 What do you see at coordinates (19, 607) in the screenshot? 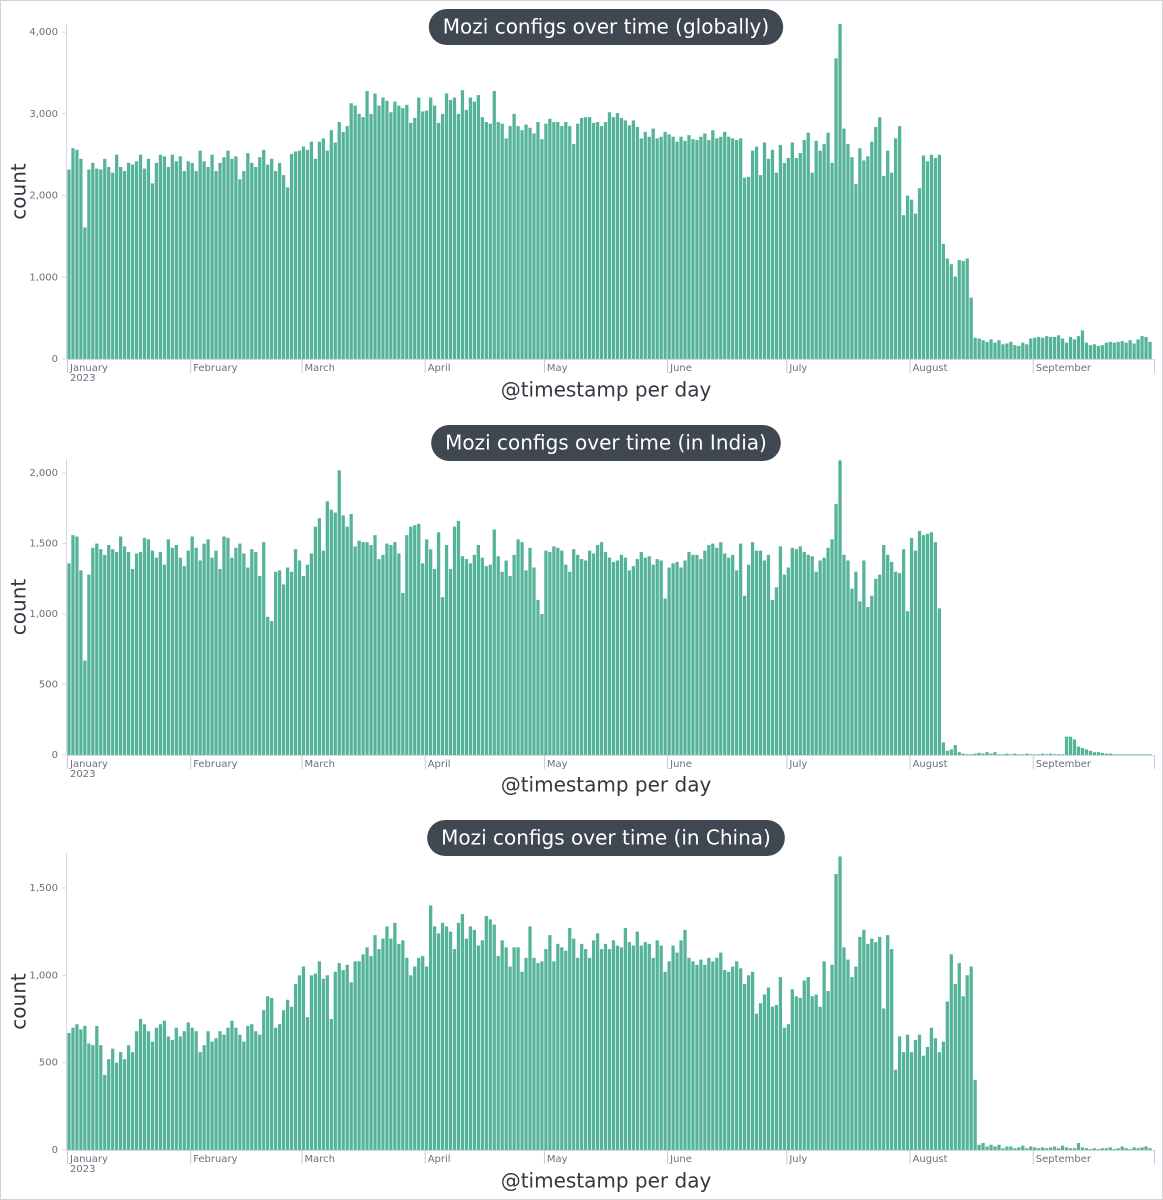
I see `y-axis-title: count` at bounding box center [19, 607].